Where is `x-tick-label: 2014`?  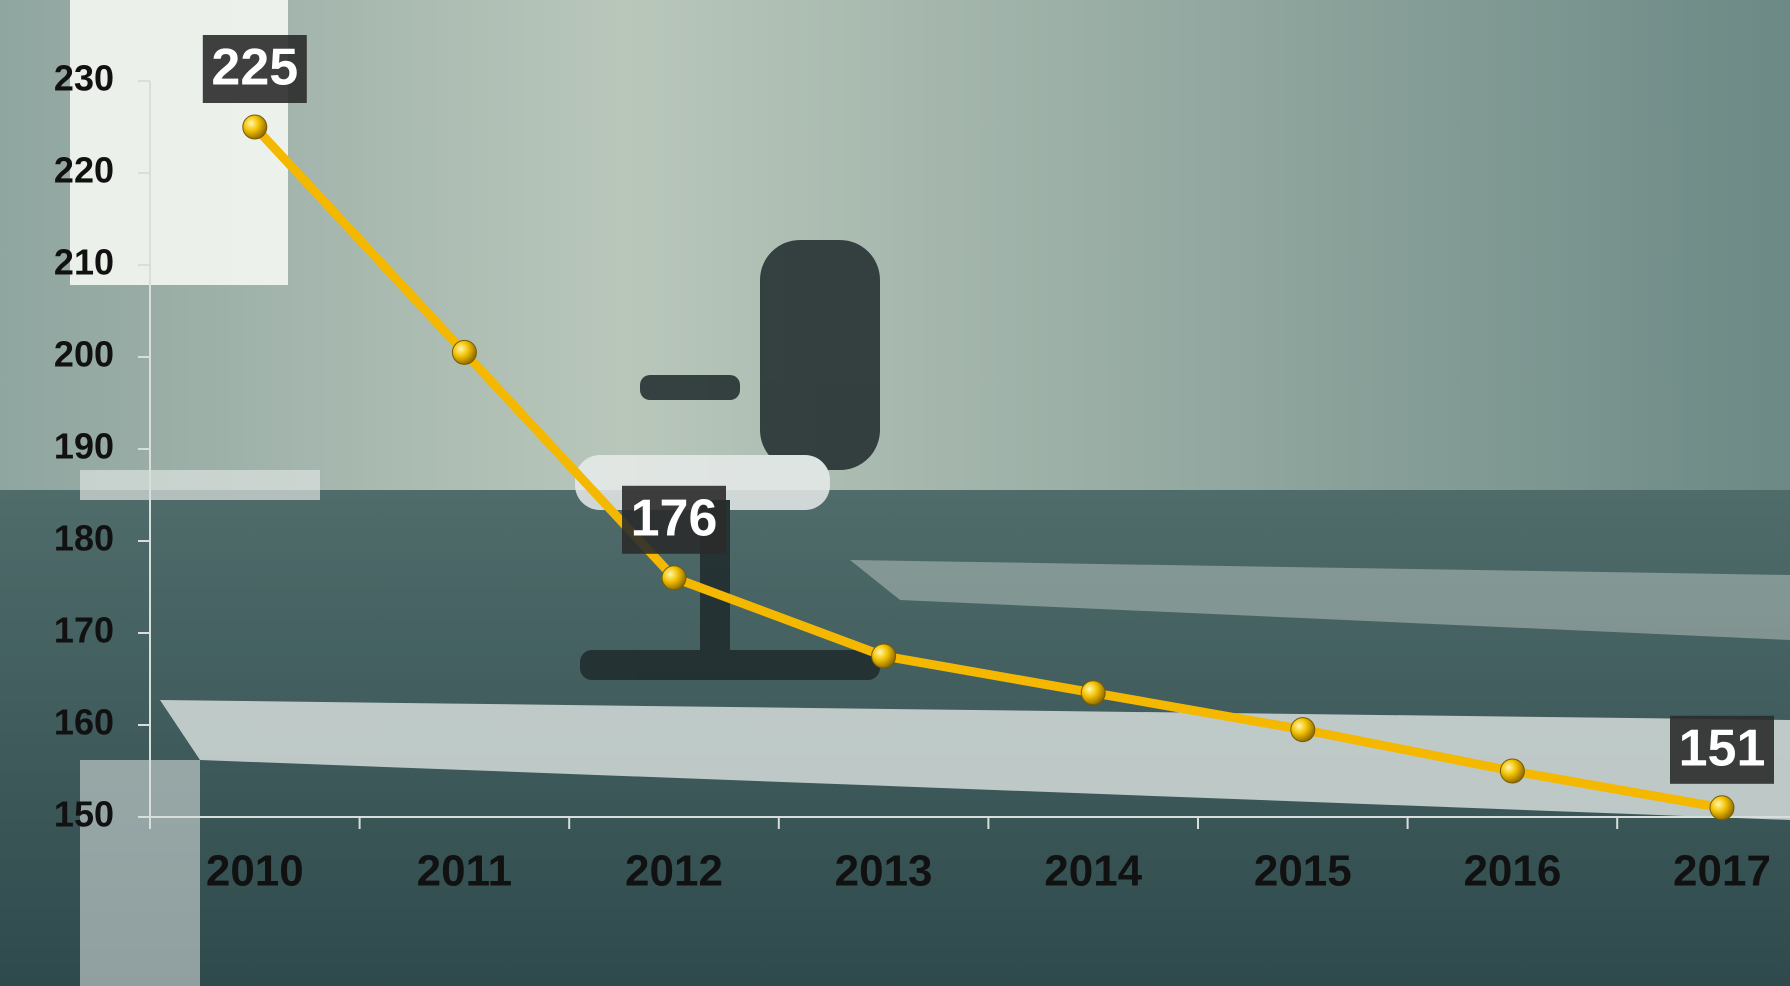
x-tick-label: 2014 is located at coordinates (1093, 871).